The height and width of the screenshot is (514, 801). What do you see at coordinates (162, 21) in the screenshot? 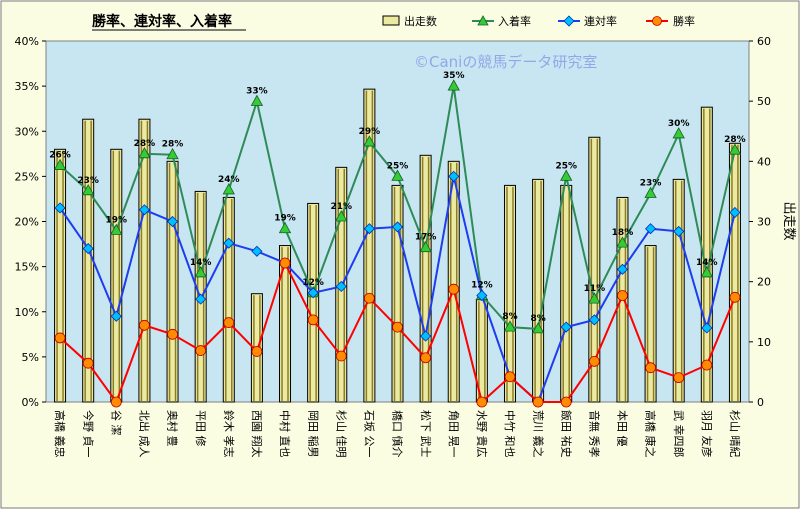
I see `chart-title: 勝率、連対率、入着率` at bounding box center [162, 21].